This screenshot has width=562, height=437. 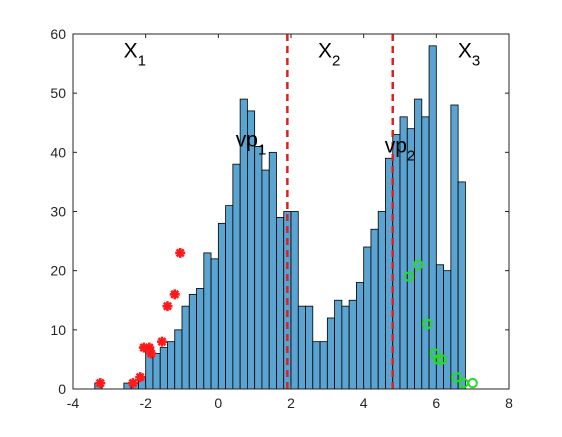 What do you see at coordinates (145, 403) in the screenshot?
I see `x-tick-label: -2` at bounding box center [145, 403].